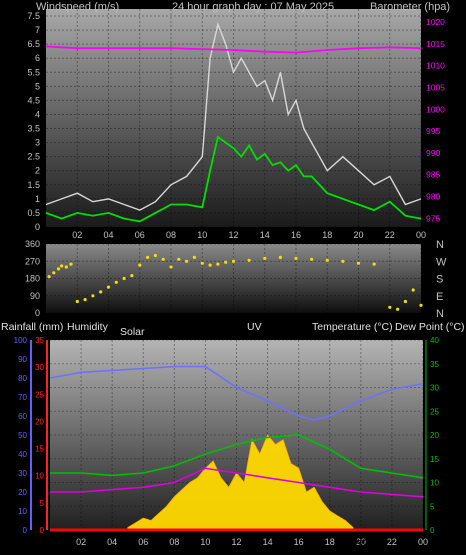 This screenshot has height=555, width=466. I want to click on rainfall-tick: 30, so click(39, 367).